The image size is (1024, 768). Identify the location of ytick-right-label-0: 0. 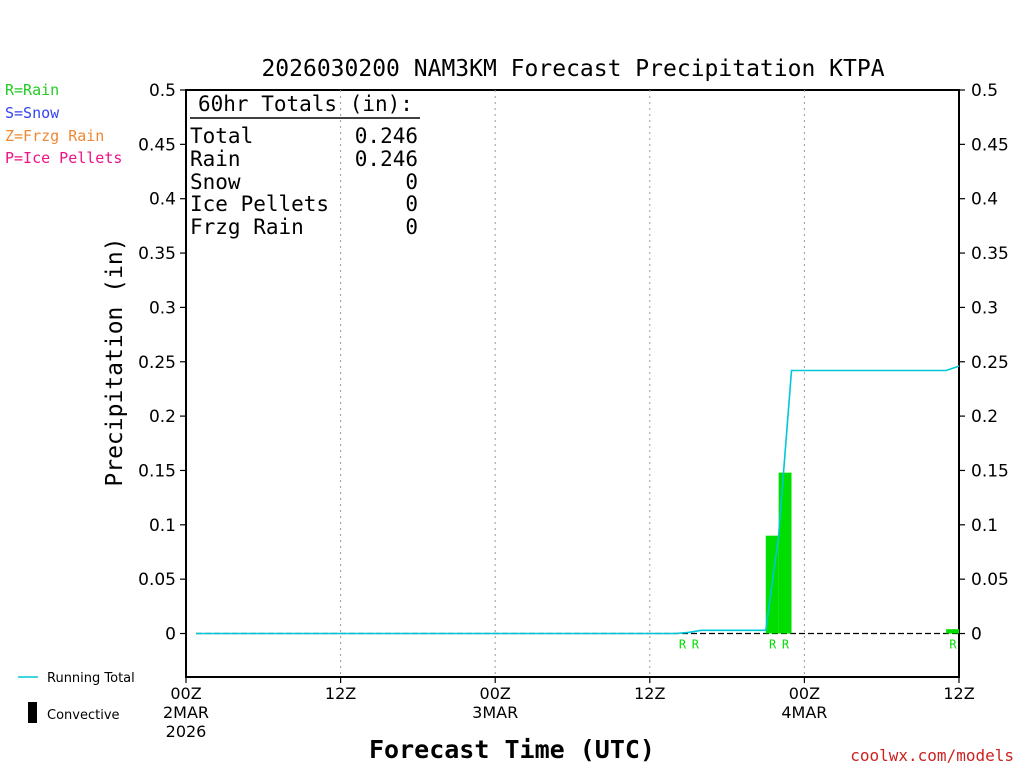
(976, 635).